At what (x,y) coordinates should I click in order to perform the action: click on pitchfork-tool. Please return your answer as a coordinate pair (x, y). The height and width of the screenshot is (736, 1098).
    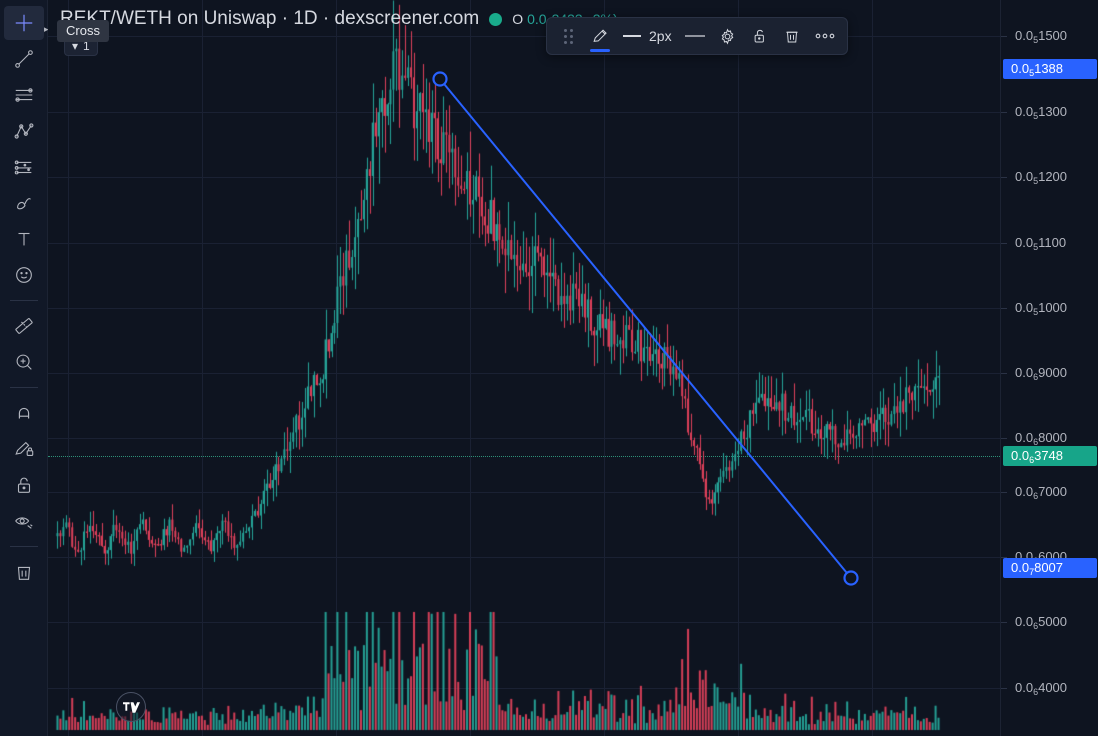
    Looking at the image, I should click on (24, 131).